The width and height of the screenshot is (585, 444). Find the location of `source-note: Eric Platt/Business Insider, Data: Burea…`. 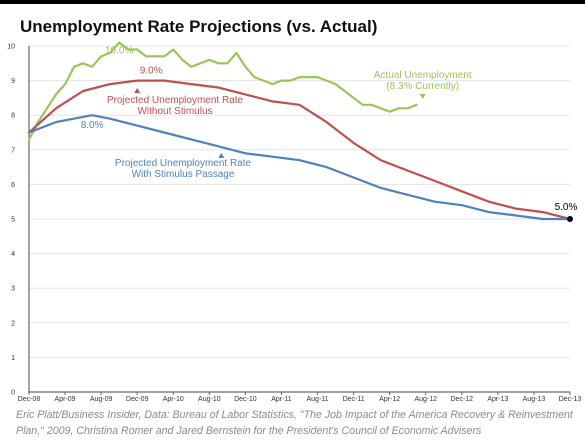

source-note: Eric Platt/Business Insider, Data: Burea… is located at coordinates (296, 423).